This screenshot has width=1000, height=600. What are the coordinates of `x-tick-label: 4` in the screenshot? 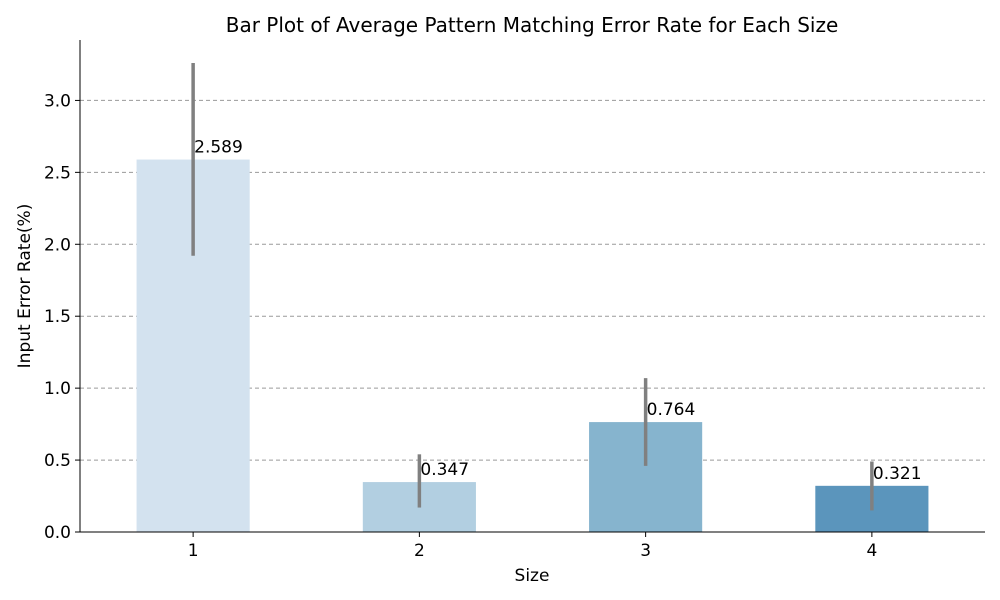 It's located at (871, 551).